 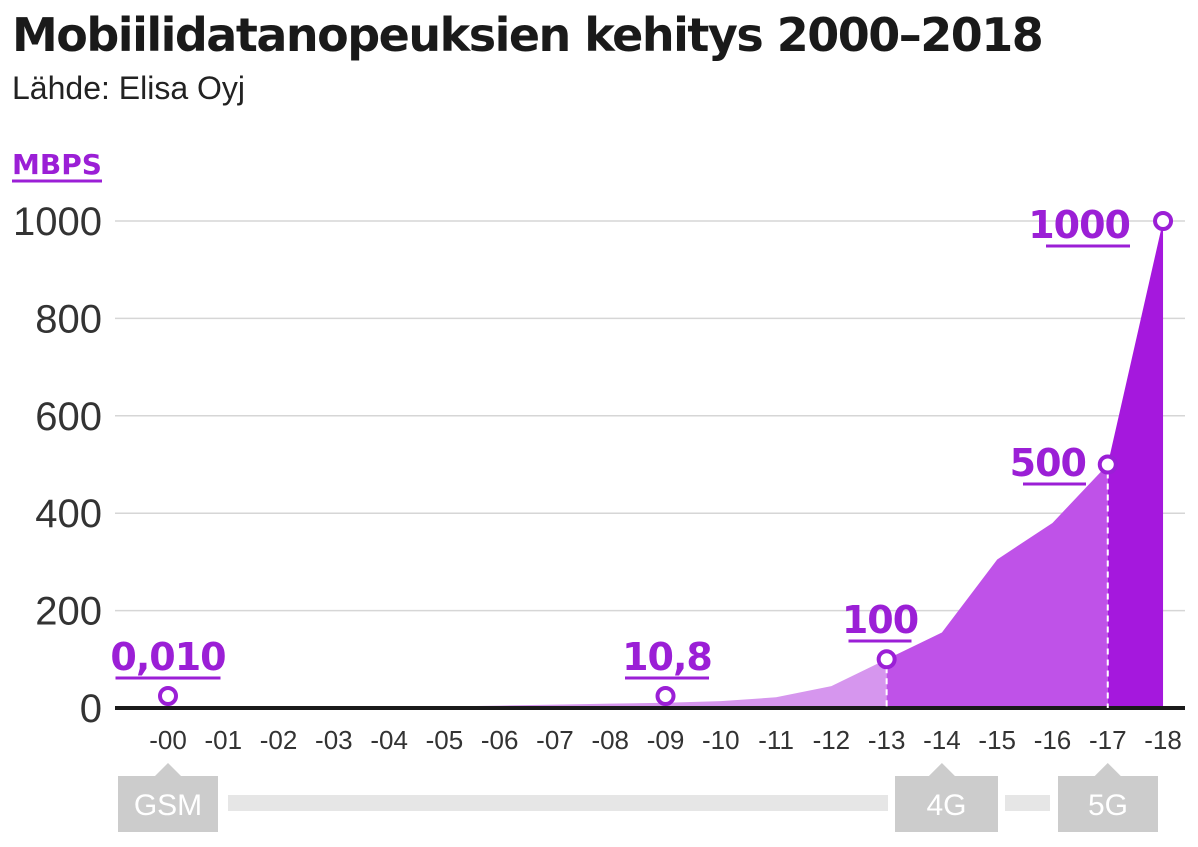 I want to click on technology-timeline: GSM 4G 5G, so click(x=638, y=797).